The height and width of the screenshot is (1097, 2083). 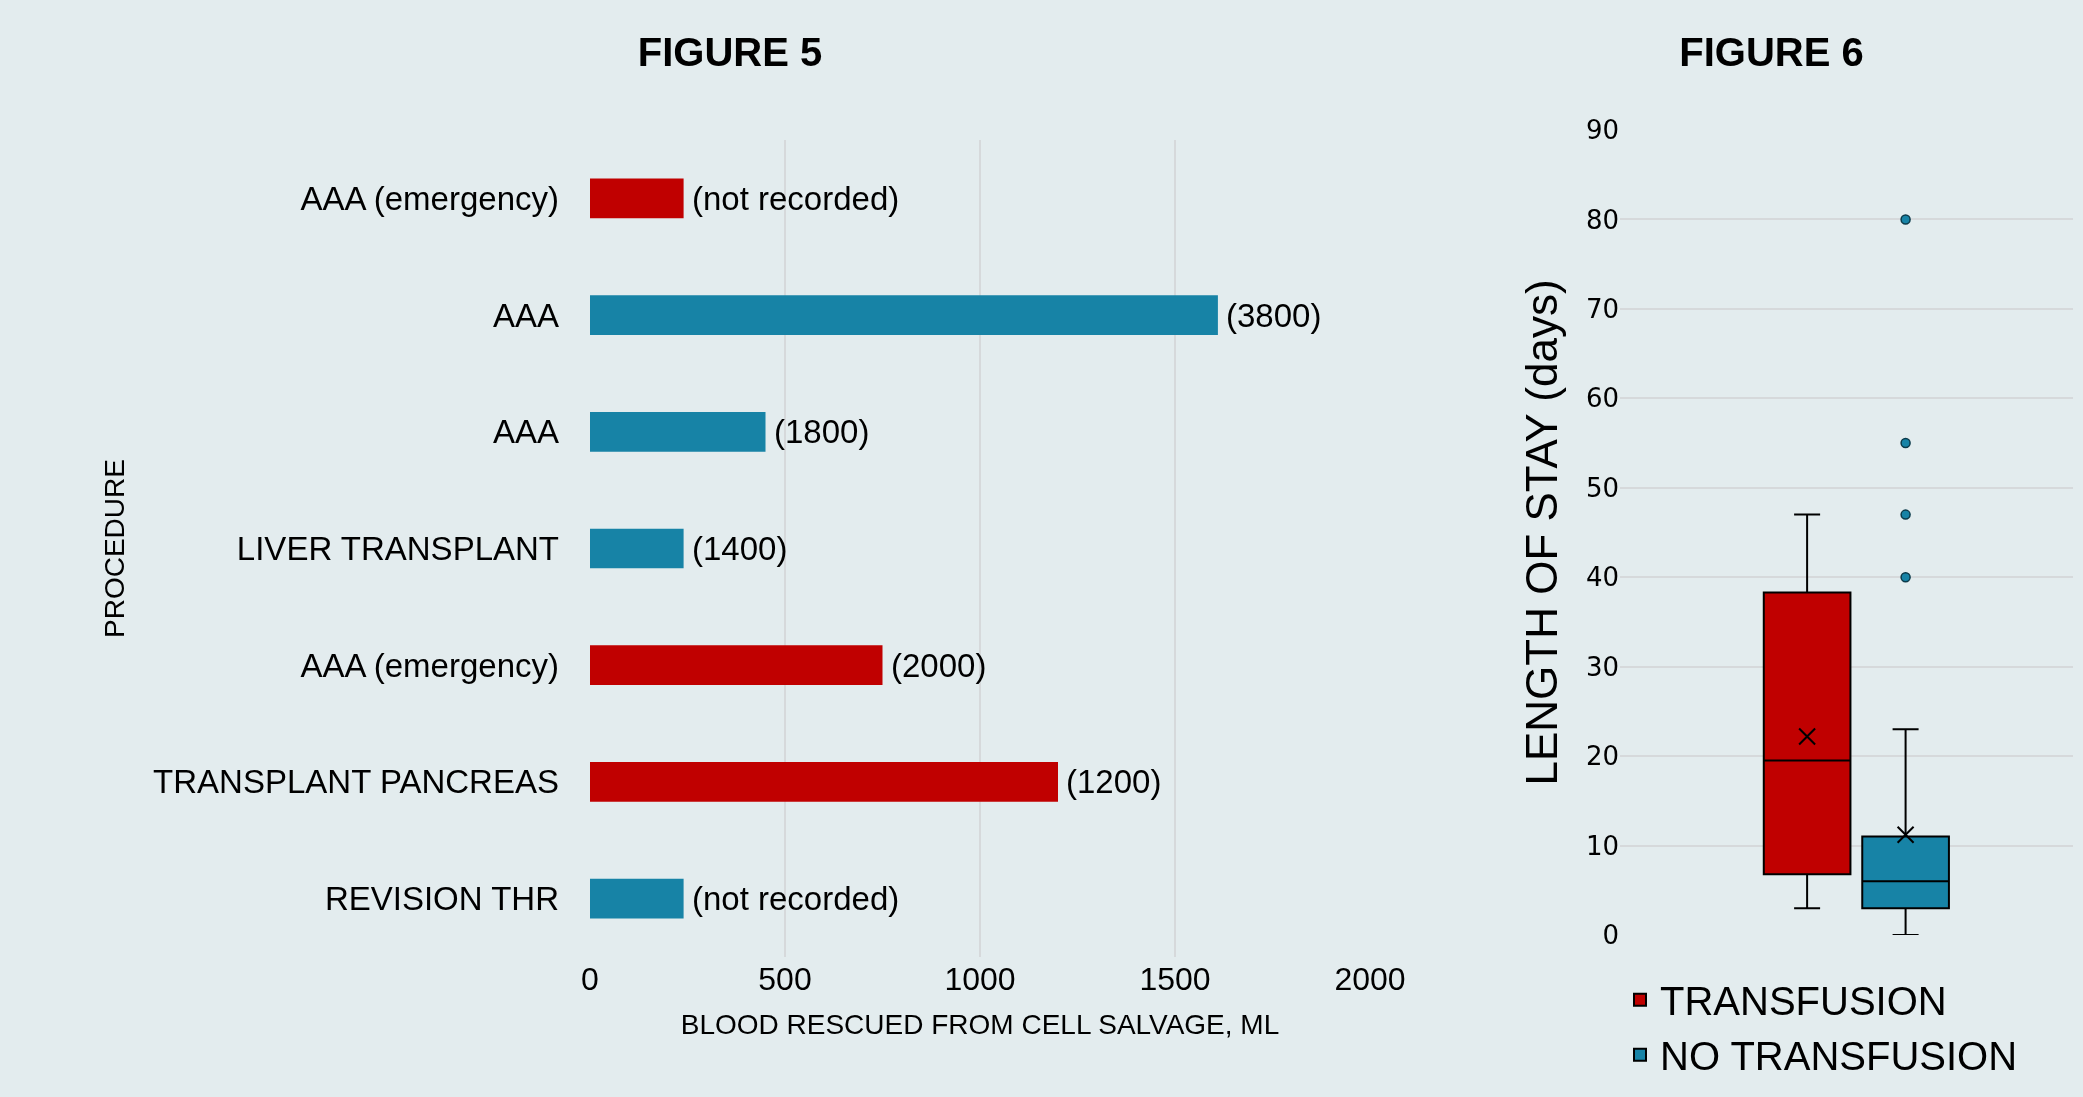 What do you see at coordinates (1602, 666) in the screenshot?
I see `y-tick-label: 30` at bounding box center [1602, 666].